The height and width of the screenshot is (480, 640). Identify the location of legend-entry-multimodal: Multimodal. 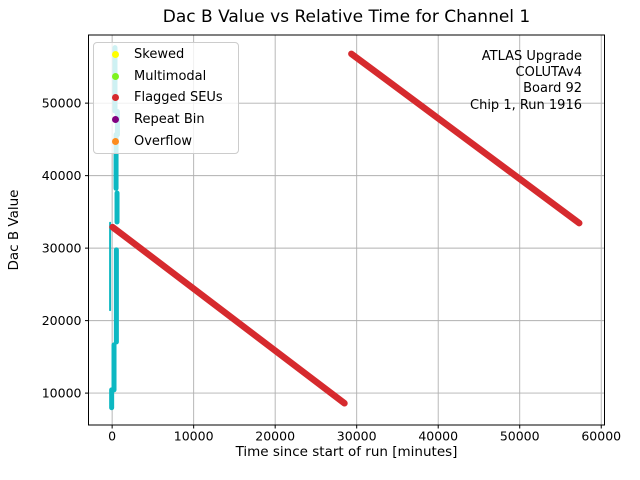
(166, 77).